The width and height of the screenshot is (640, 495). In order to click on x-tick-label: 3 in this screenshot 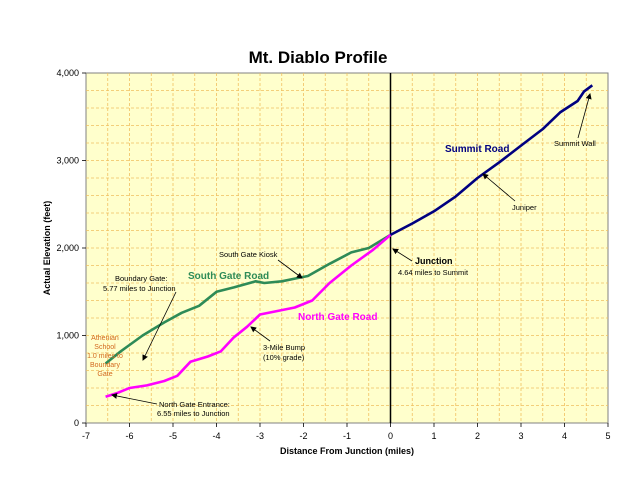, I will do `click(520, 436)`.